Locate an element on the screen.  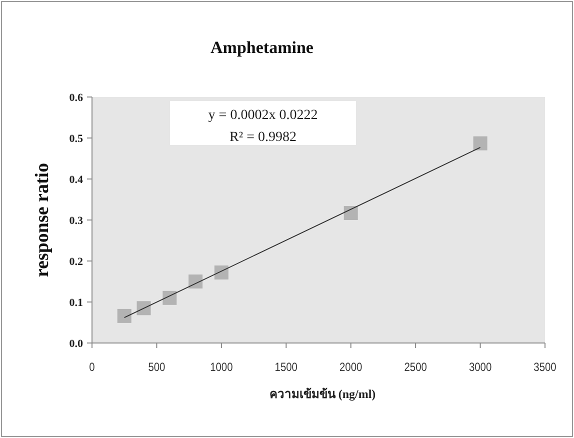
y-tick-label: 0.3 is located at coordinates (76, 221).